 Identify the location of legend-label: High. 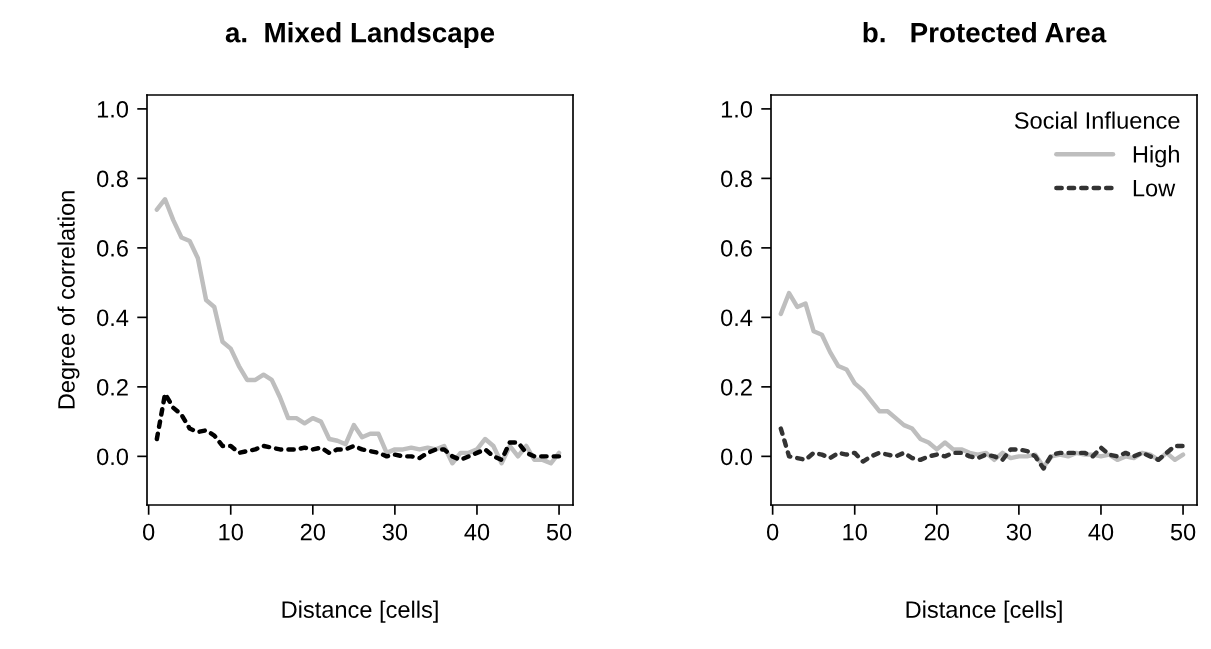
(1156, 156).